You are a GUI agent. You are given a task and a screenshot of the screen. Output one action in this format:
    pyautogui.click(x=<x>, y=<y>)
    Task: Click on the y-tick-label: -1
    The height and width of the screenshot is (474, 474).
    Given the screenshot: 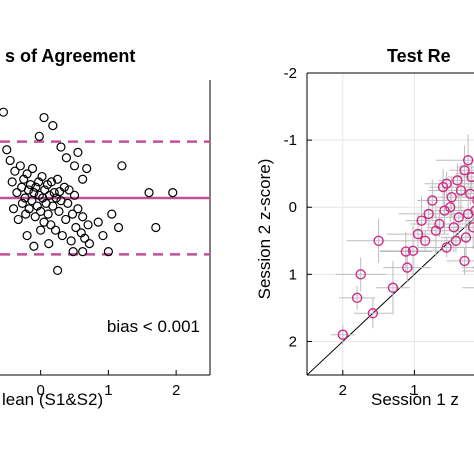 What is the action you would take?
    pyautogui.click(x=290, y=140)
    